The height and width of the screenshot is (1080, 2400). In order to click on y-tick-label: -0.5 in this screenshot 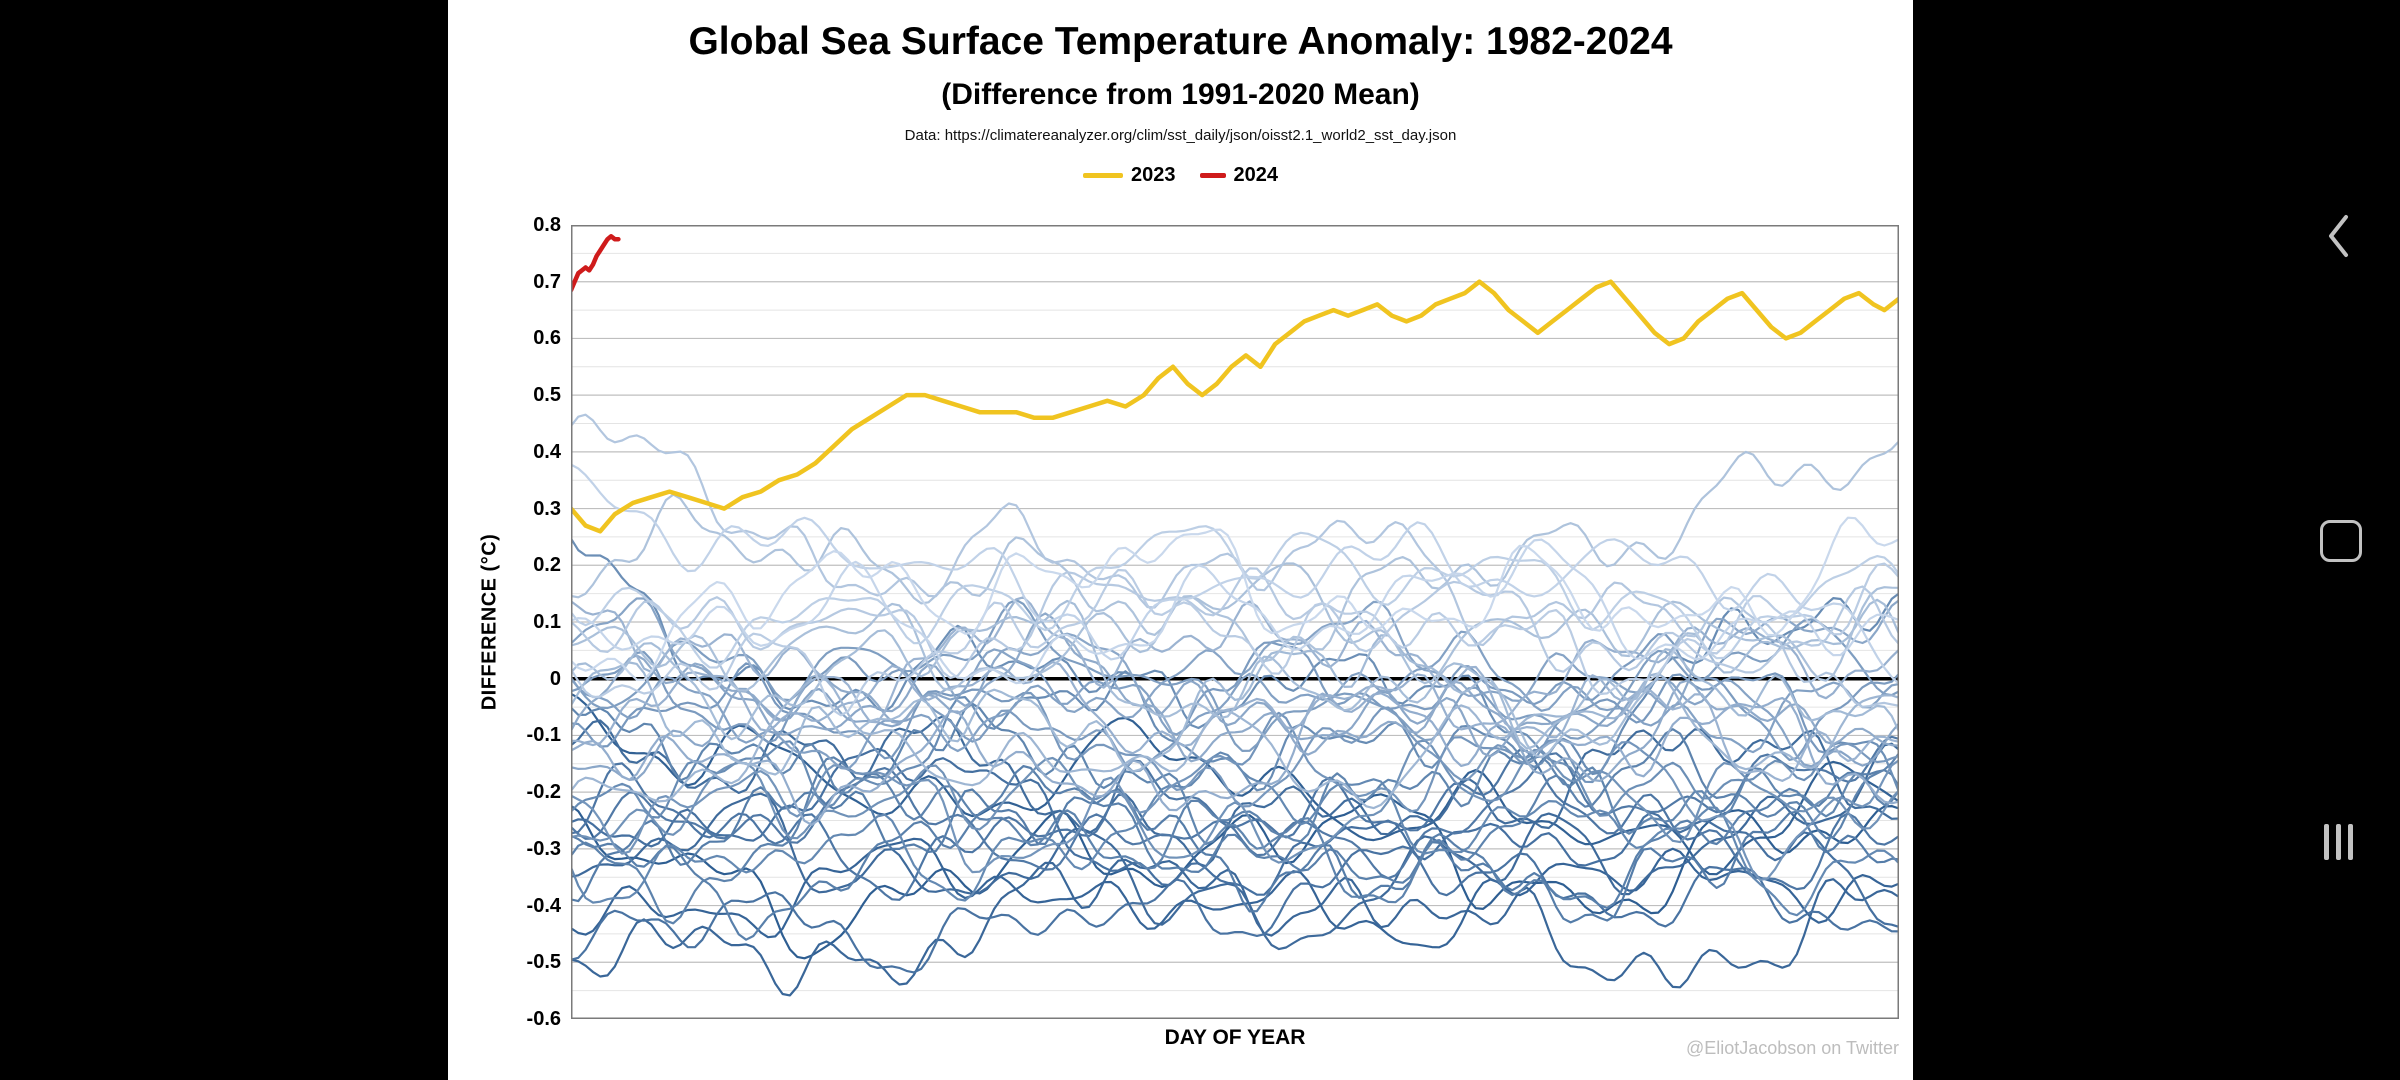, I will do `click(543, 962)`.